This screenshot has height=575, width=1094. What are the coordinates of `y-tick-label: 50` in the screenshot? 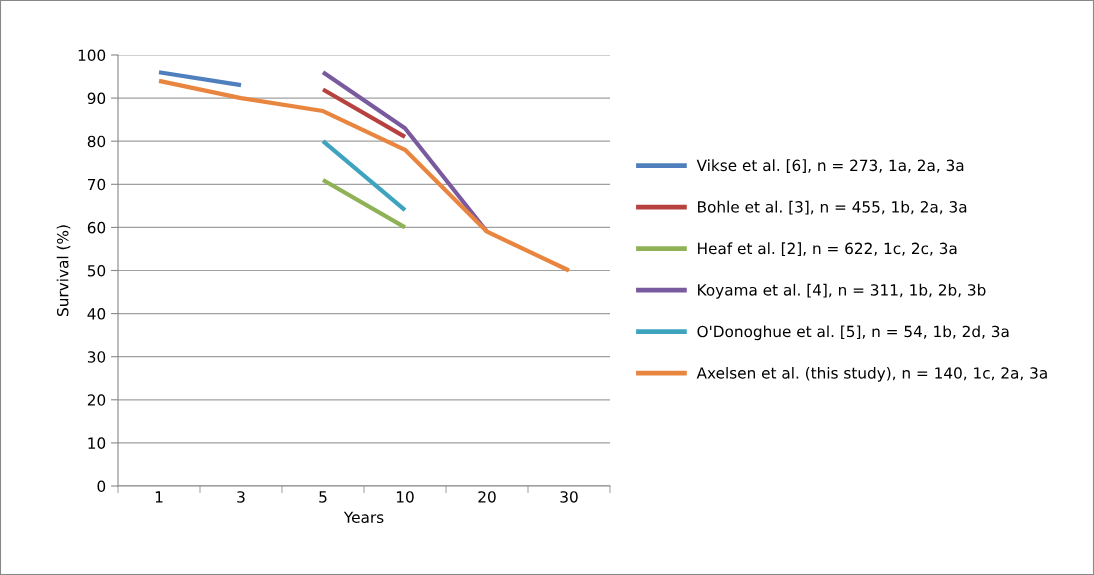 It's located at (96, 270).